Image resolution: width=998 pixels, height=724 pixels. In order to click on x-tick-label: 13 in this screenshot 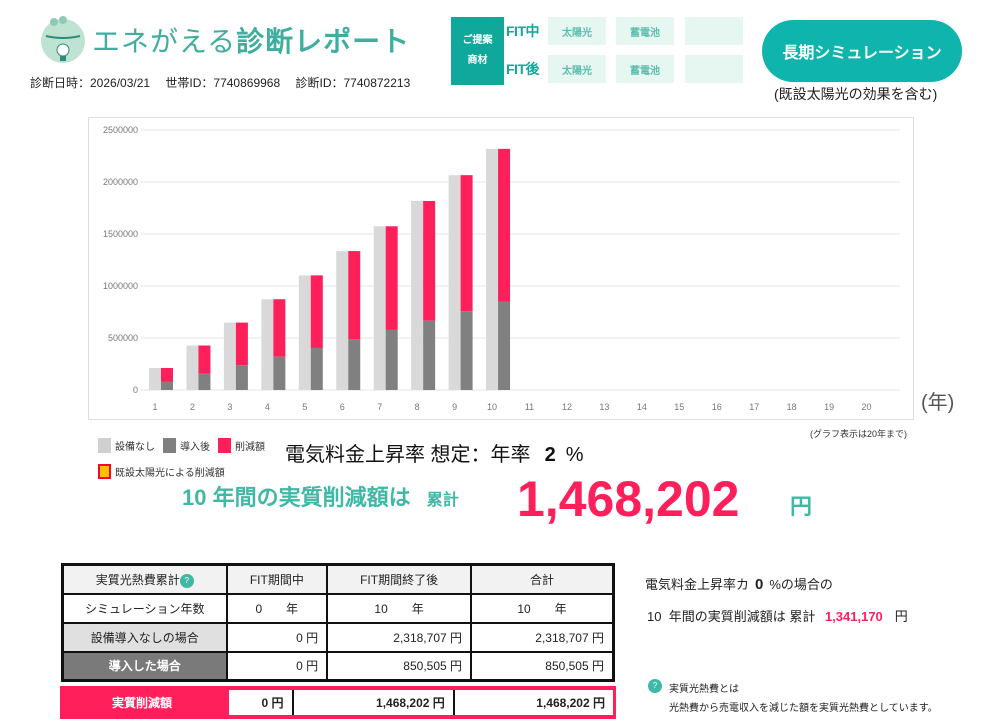, I will do `click(604, 407)`.